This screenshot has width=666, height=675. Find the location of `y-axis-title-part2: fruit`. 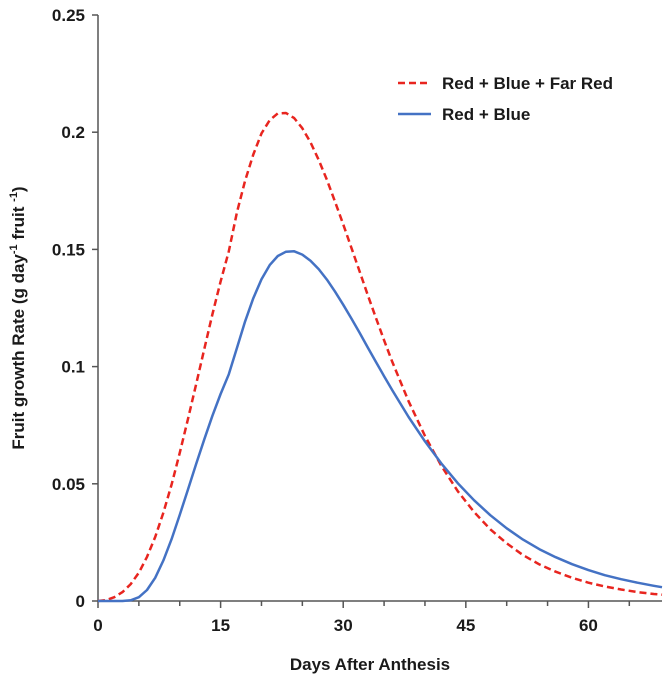

y-axis-title-part2: fruit is located at coordinates (18, 223).